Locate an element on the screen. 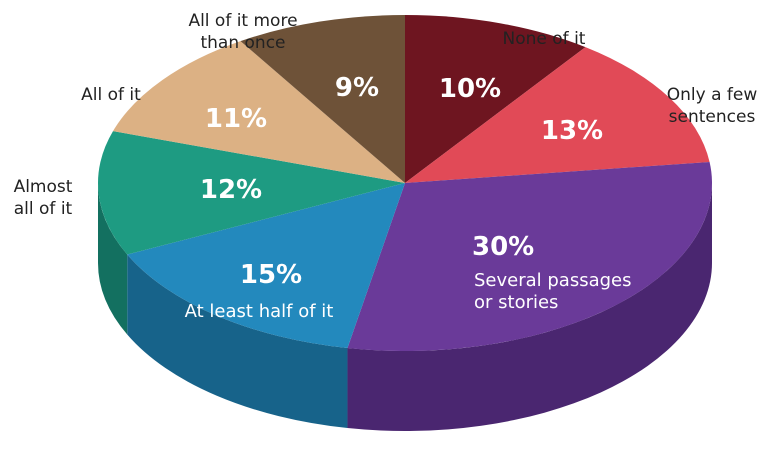 Image resolution: width=782 pixels, height=461 pixels. percent-none-of-it: 10% is located at coordinates (470, 89).